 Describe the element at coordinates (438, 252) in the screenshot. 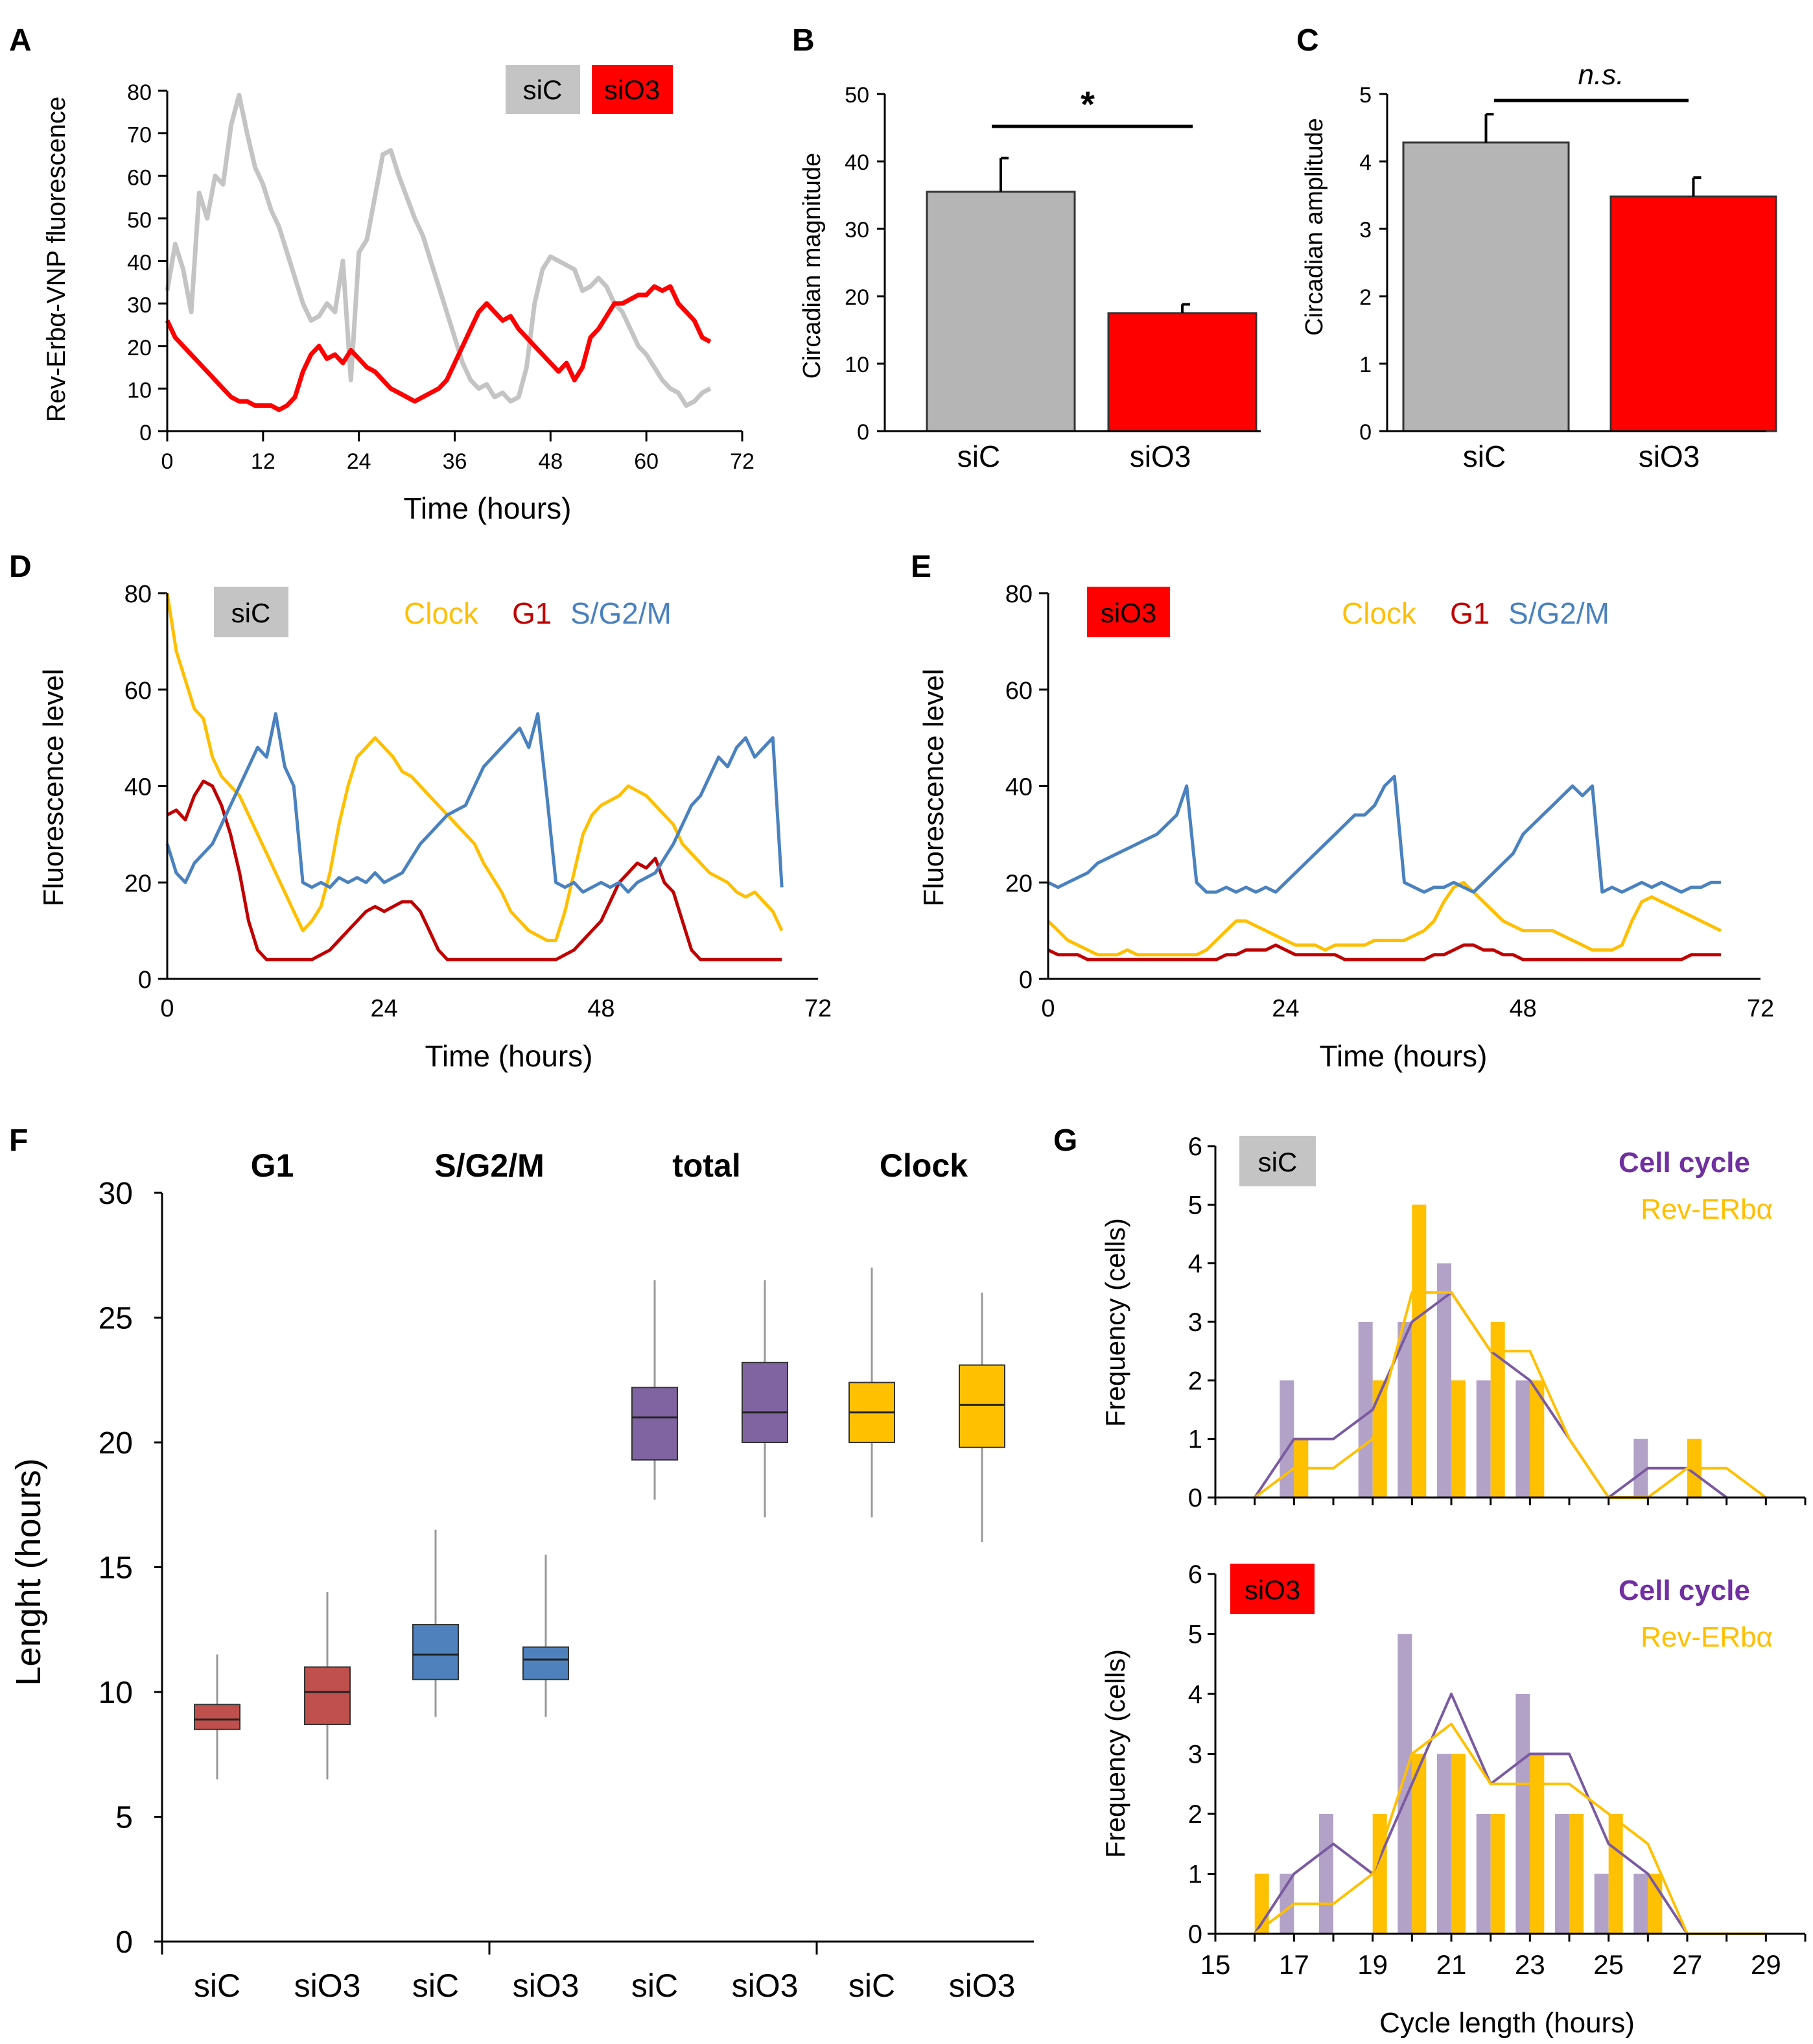

I see `panel-a-lines` at that location.